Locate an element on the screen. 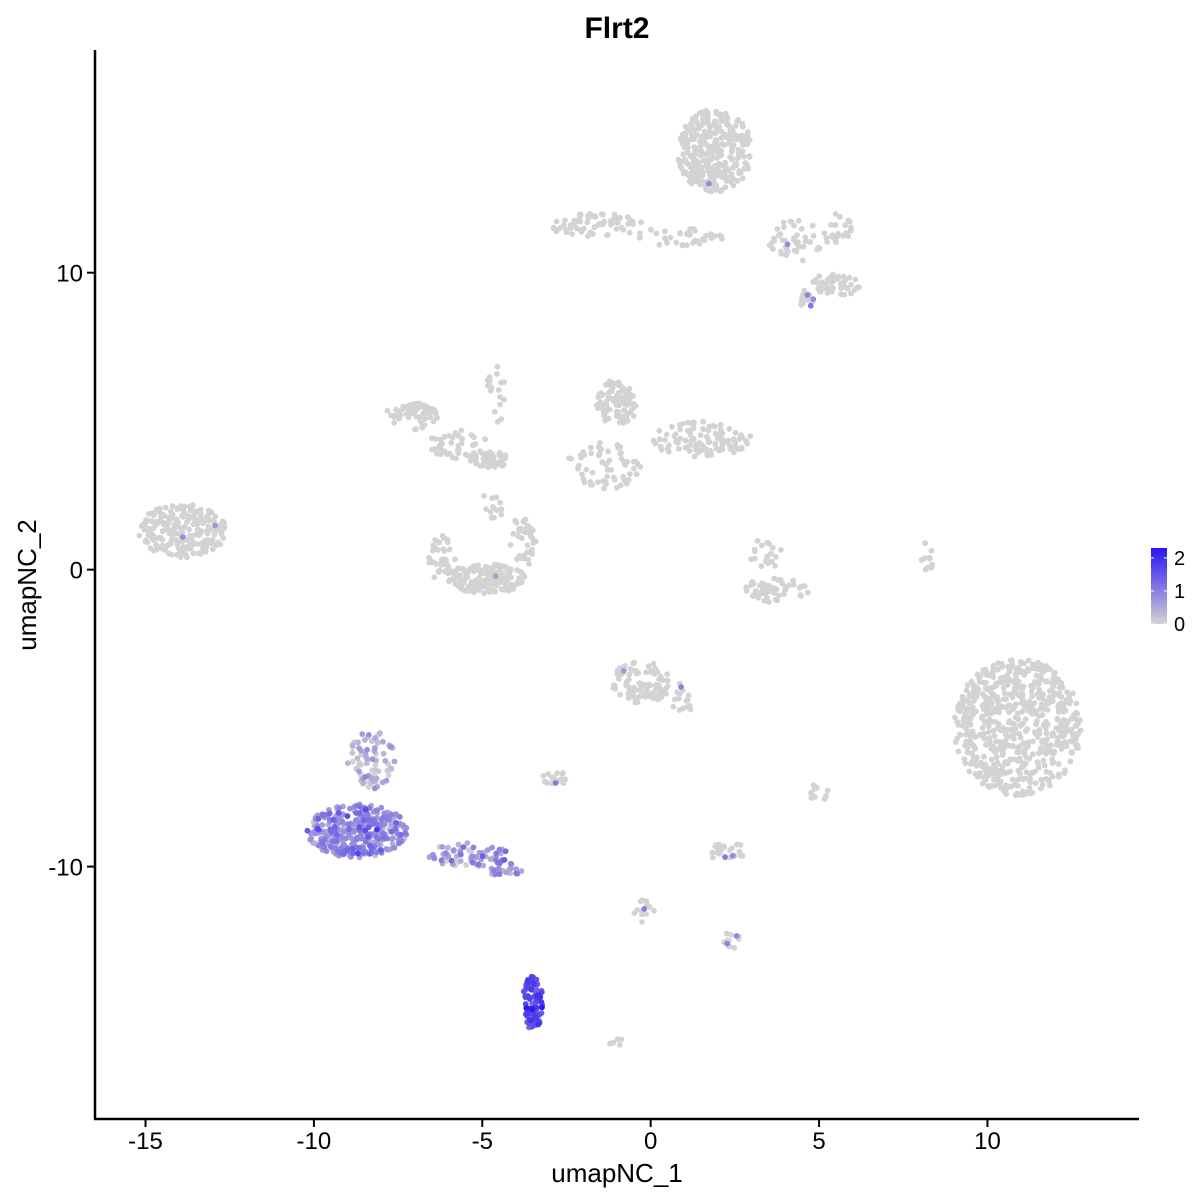 This screenshot has height=1200, width=1200. x-tick-label: 5 is located at coordinates (818, 1141).